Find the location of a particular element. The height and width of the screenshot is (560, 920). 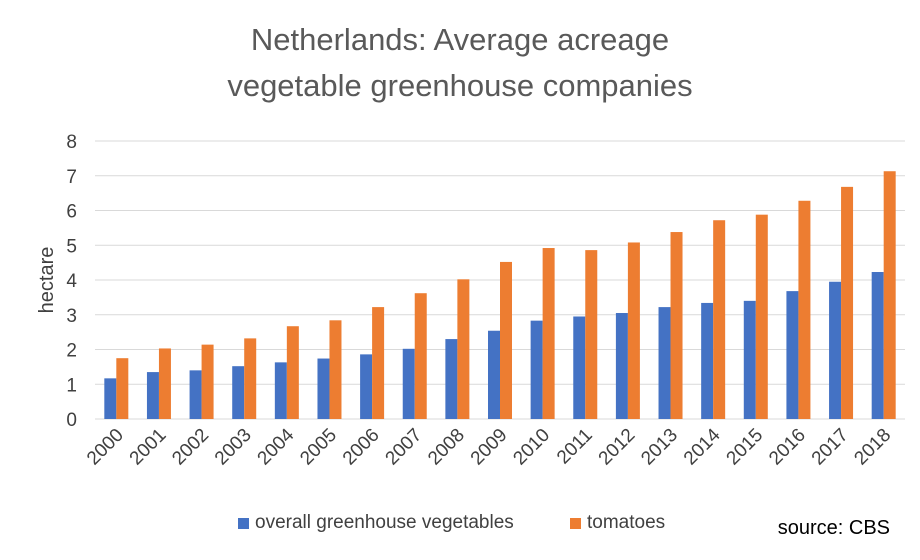

y-tick-label: 1 is located at coordinates (71, 385).